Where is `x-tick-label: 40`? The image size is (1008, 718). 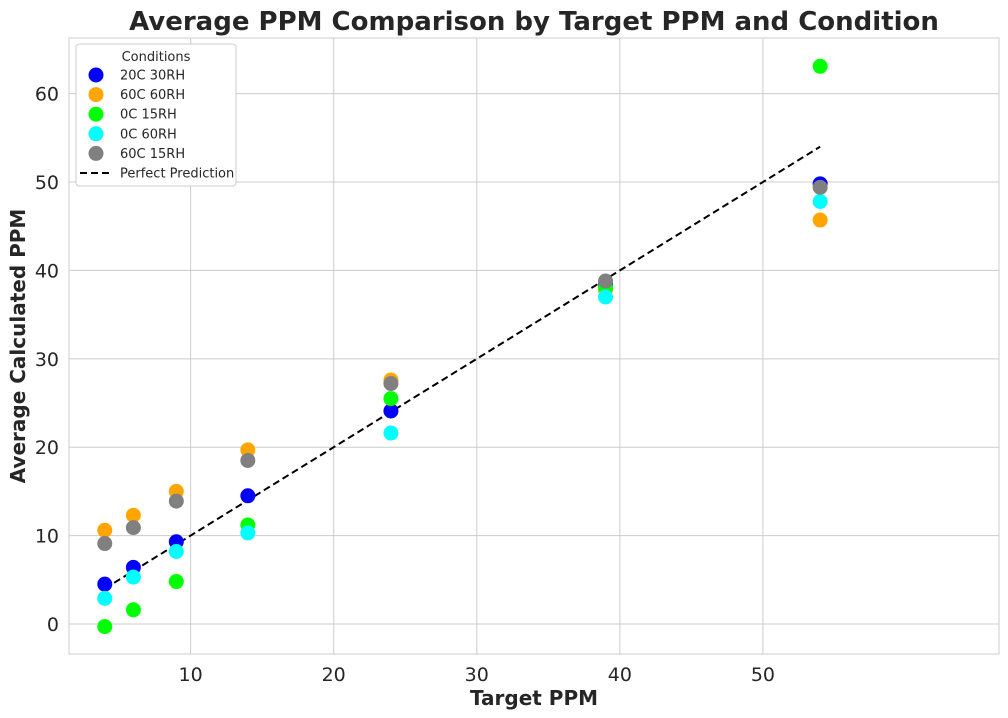
x-tick-label: 40 is located at coordinates (620, 675).